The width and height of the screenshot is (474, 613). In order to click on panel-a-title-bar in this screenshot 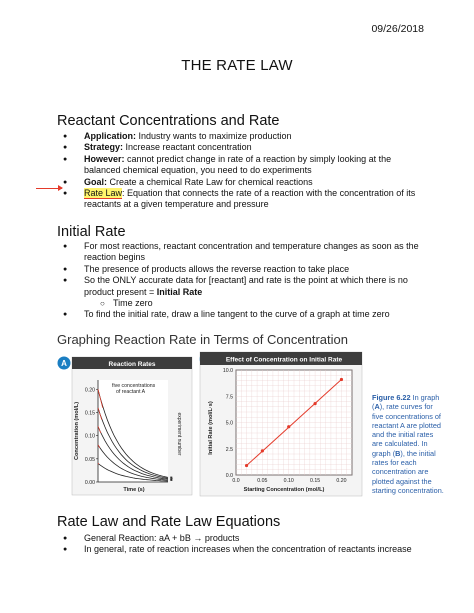, I will do `click(132, 363)`.